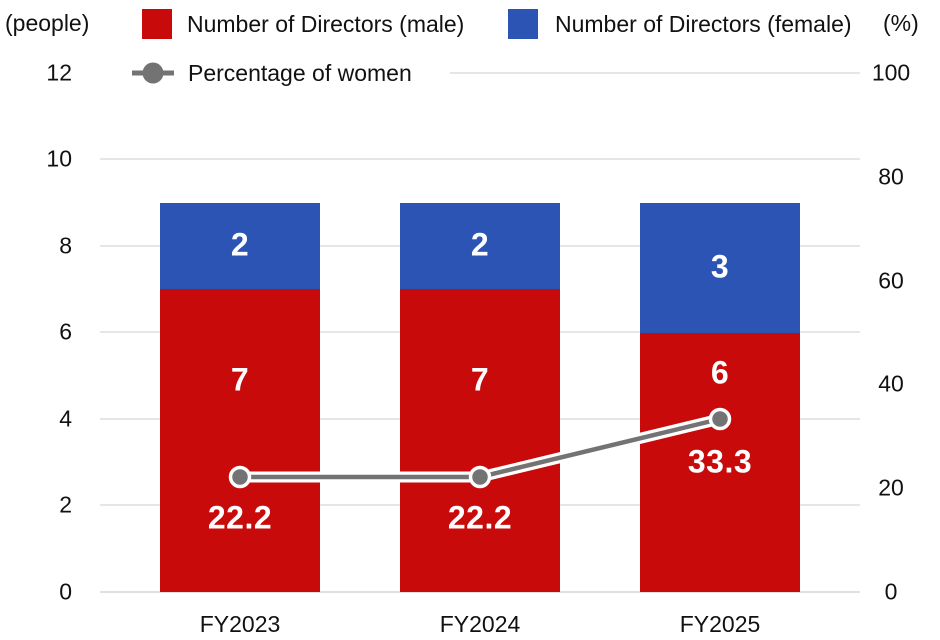  I want to click on left-tick-2: 2, so click(65, 504).